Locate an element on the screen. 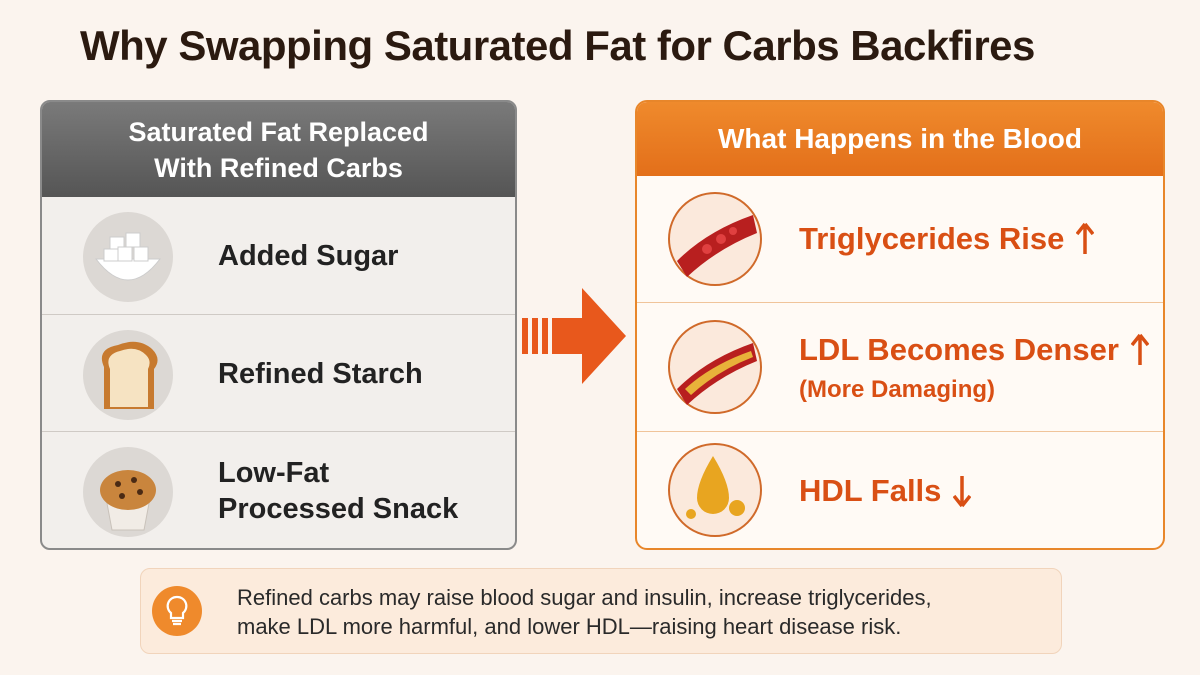  row: Triglycerides Rise is located at coordinates (900, 239).